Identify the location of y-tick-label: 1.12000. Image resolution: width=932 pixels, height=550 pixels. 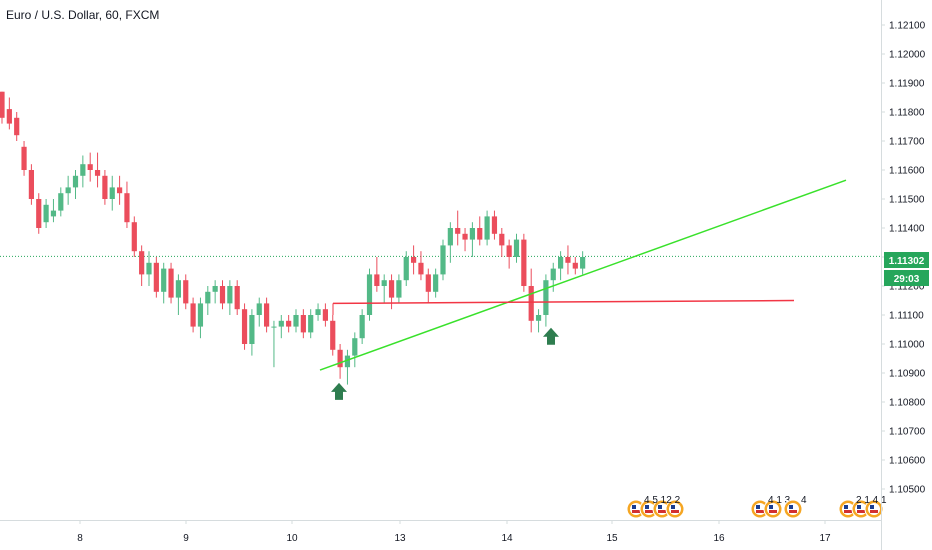
(907, 55).